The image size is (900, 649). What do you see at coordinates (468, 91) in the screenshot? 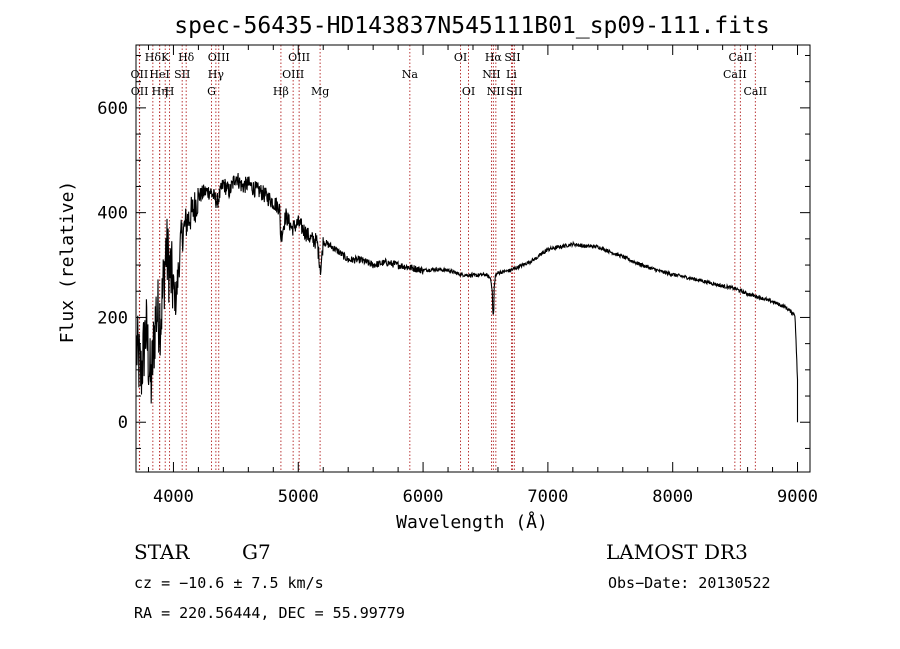
I see `line-label-18: OI` at bounding box center [468, 91].